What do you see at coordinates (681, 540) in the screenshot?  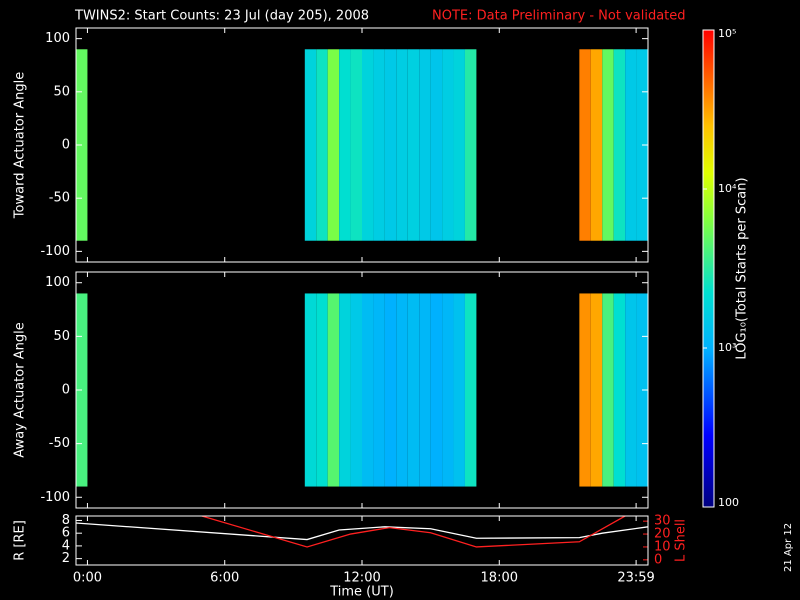 I see `y2-axis-label: L Shell` at bounding box center [681, 540].